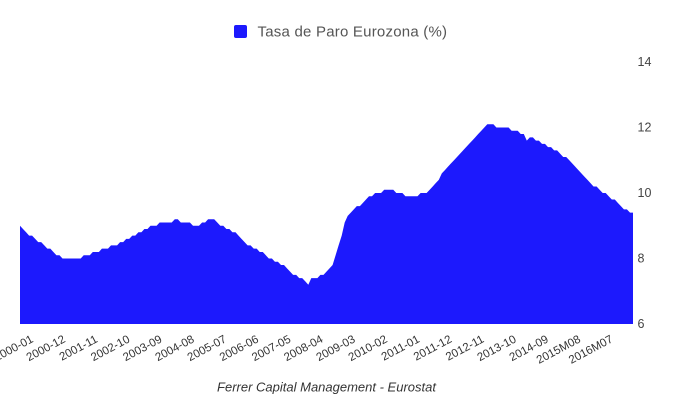  Describe the element at coordinates (645, 62) in the screenshot. I see `svg-text: 14` at that location.